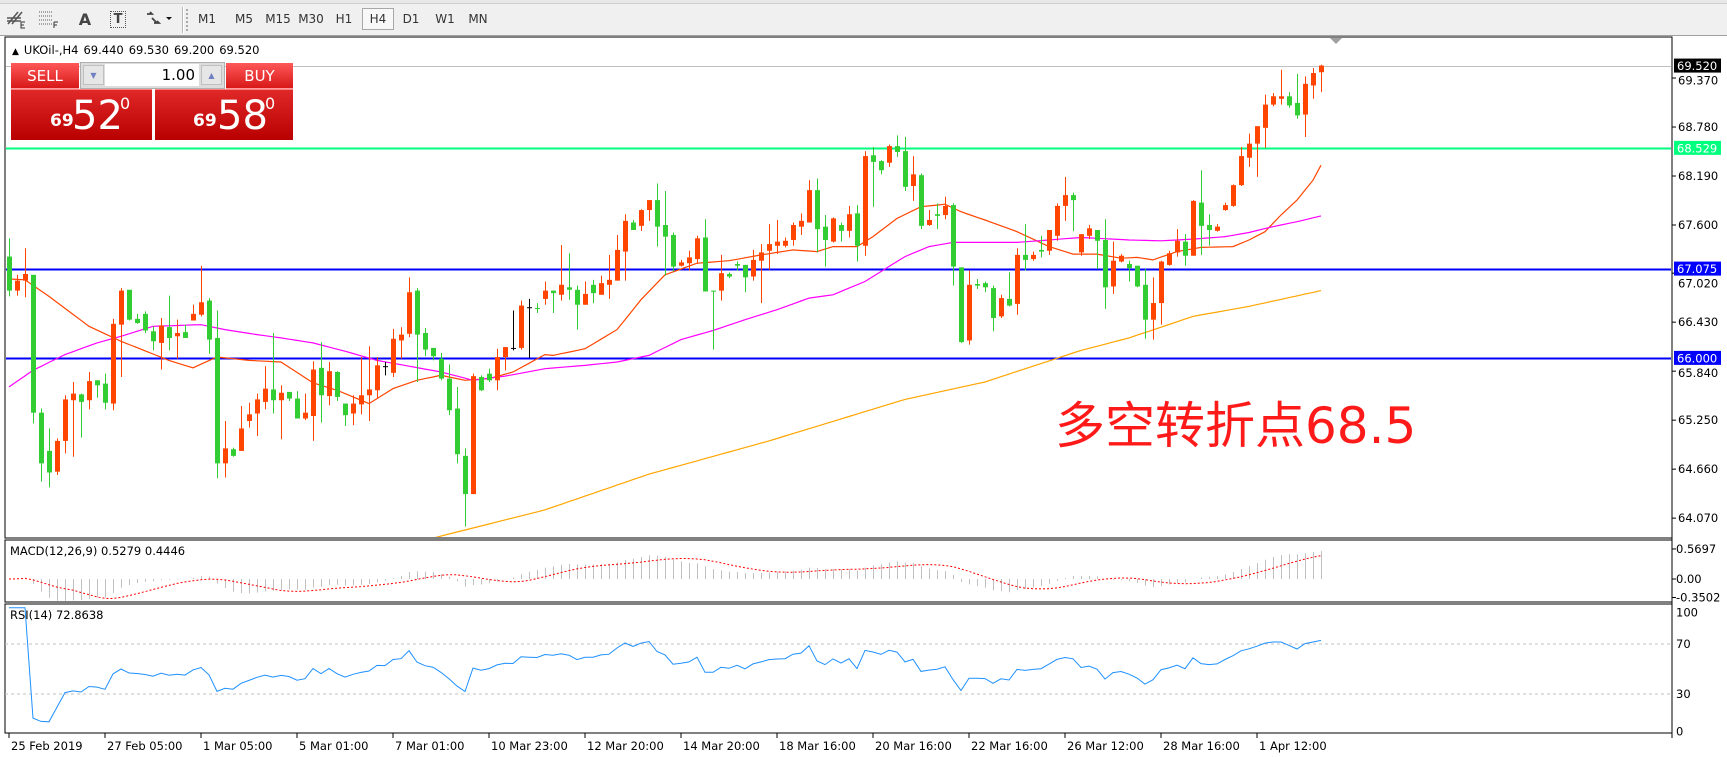  Describe the element at coordinates (152, 75) in the screenshot. I see `lot-size-input` at that location.